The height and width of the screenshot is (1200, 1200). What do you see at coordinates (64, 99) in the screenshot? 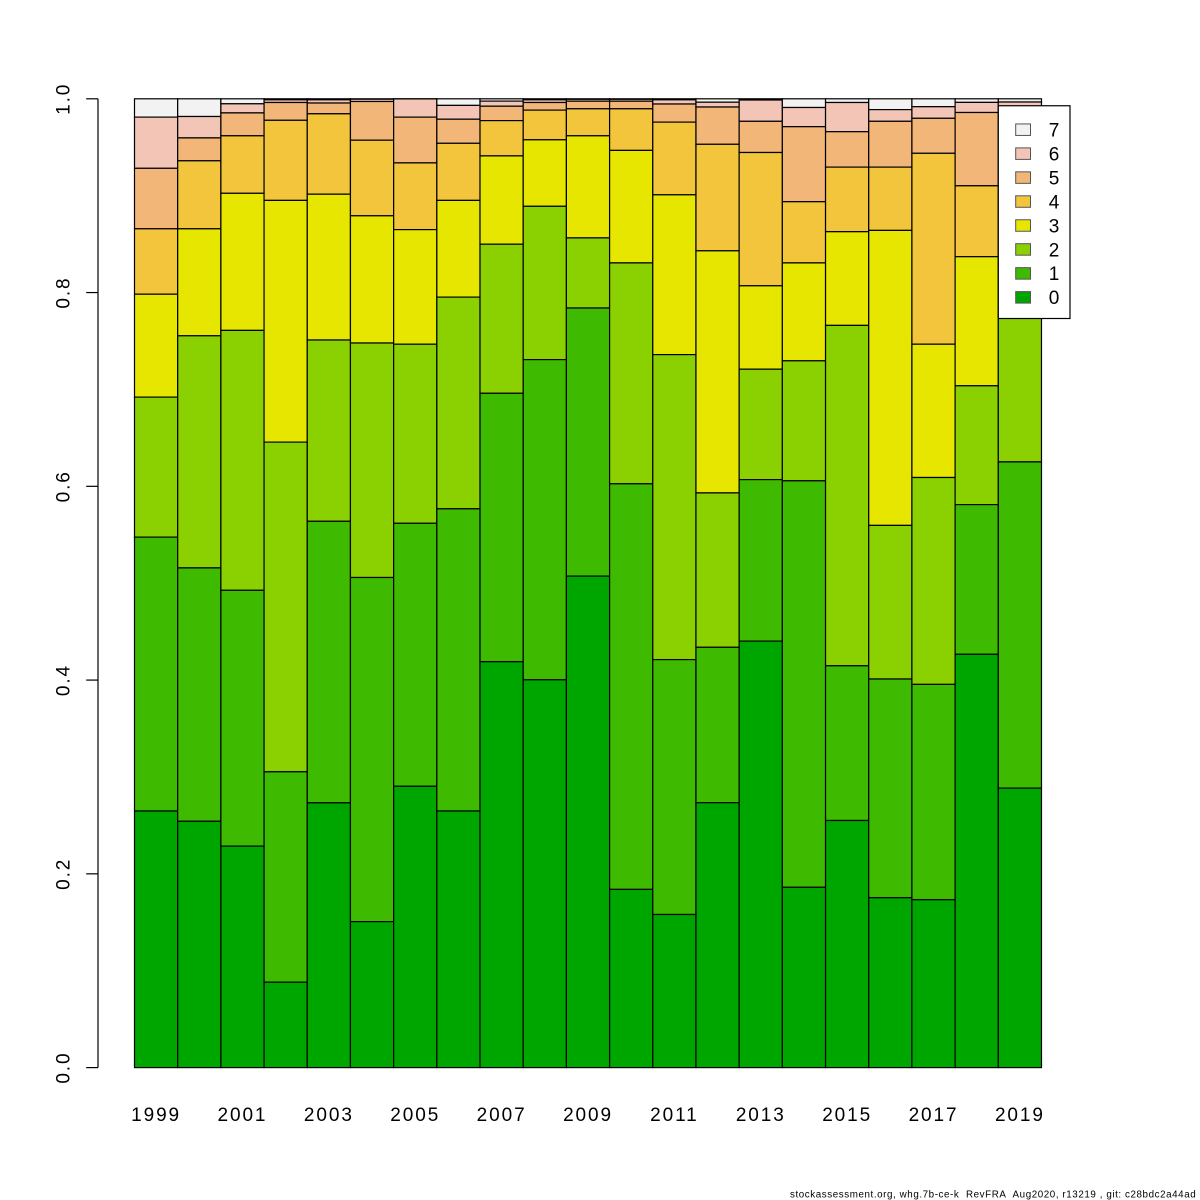
I see `svg-text: 1.0` at bounding box center [64, 99].